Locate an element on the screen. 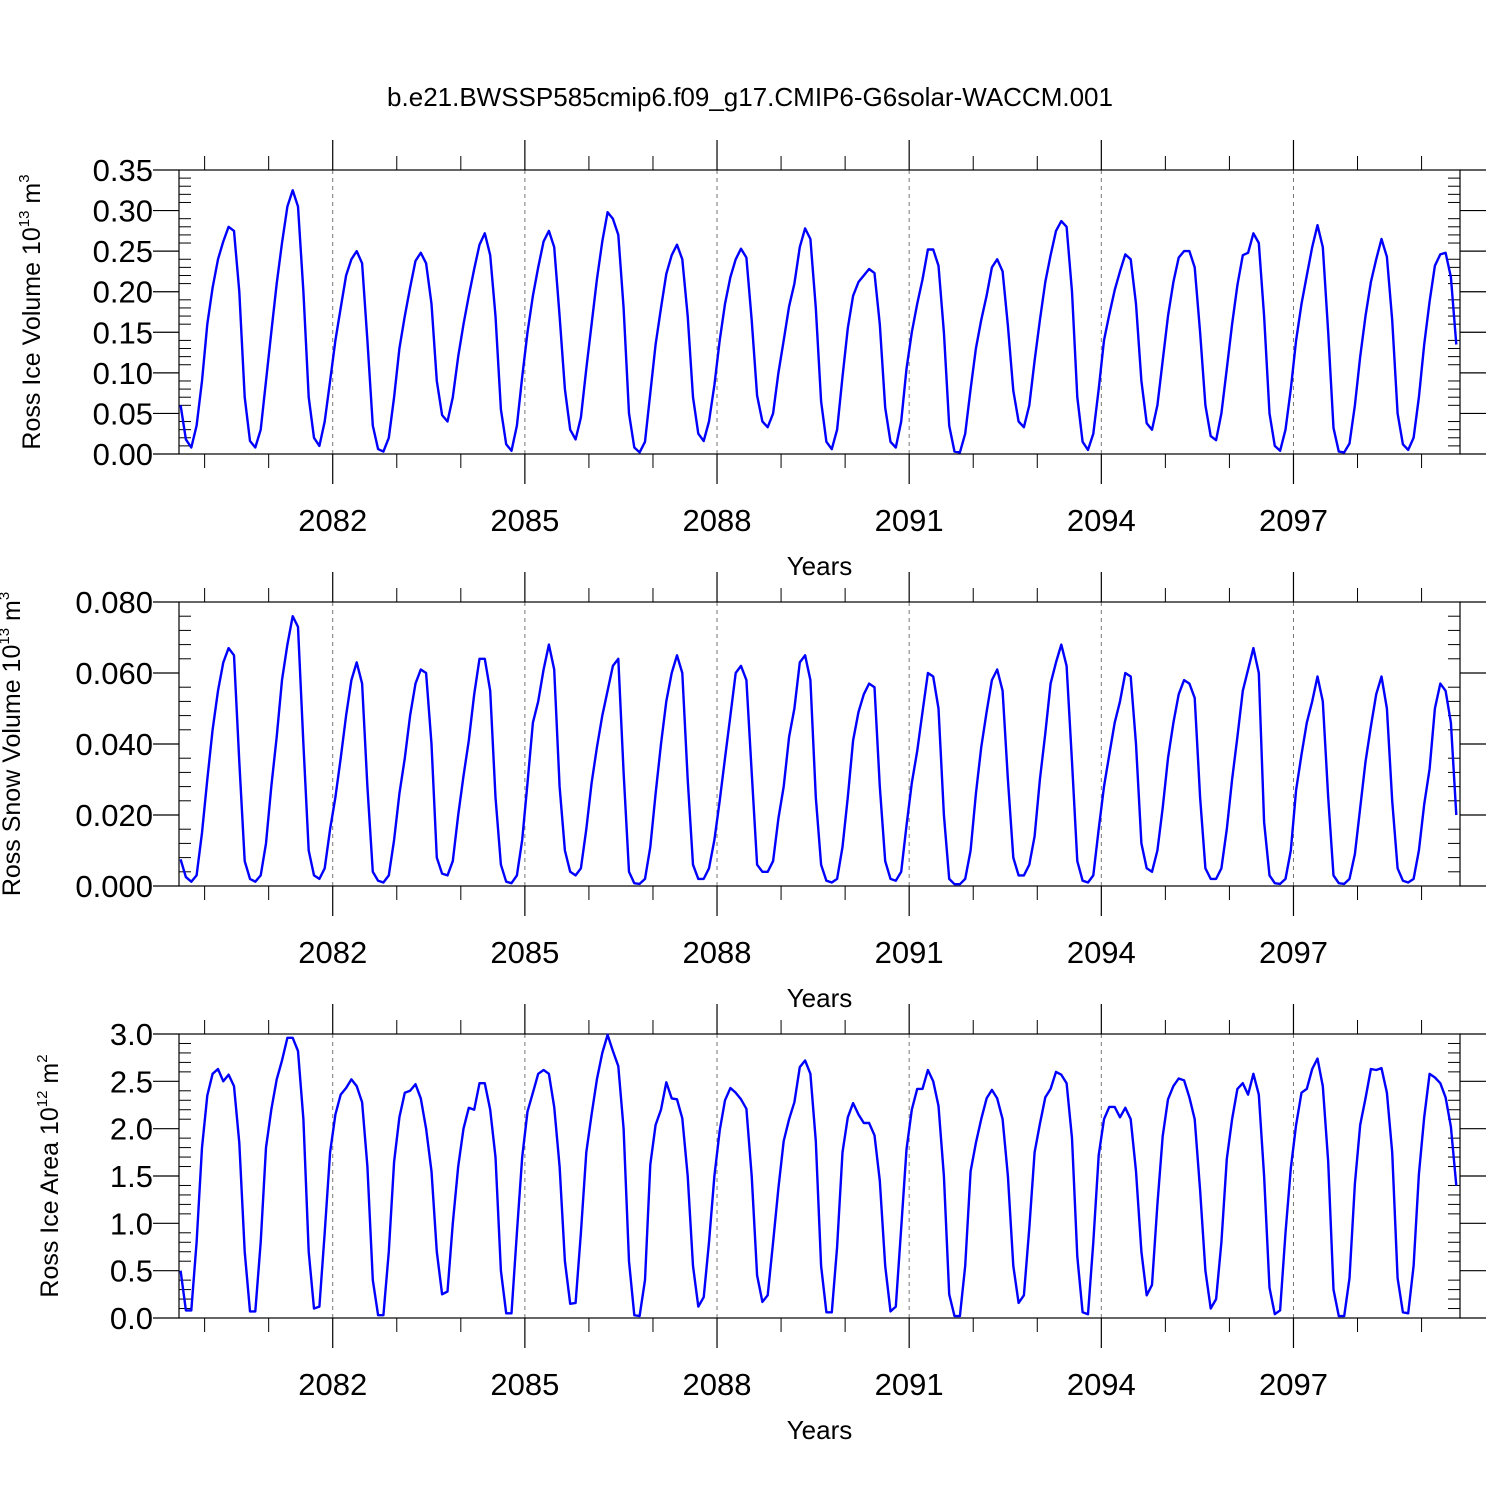 This screenshot has width=1500, height=1500. y-axis-label: Ross Ice Area 1012 m2 is located at coordinates (49, 1175).